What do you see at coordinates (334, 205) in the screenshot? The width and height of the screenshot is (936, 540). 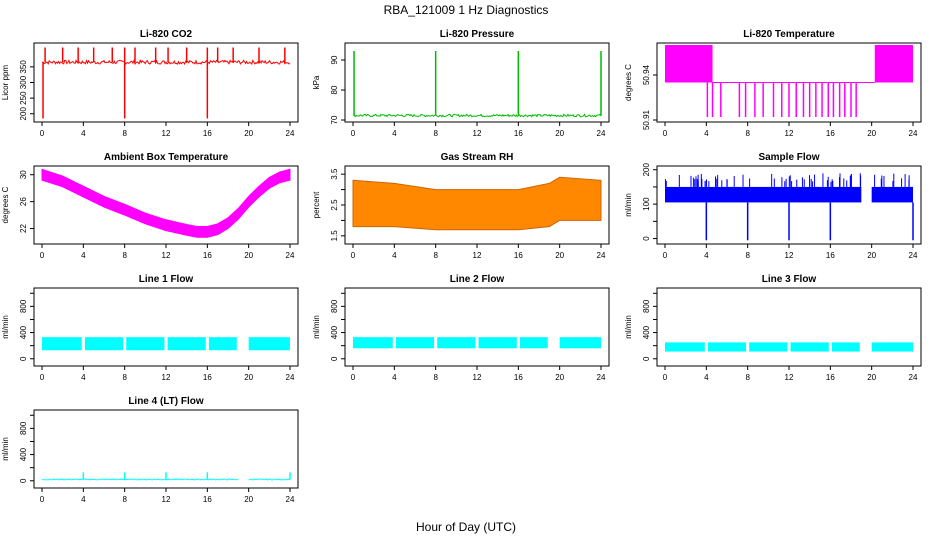 I see `y-tick-label: 2.5` at bounding box center [334, 205].